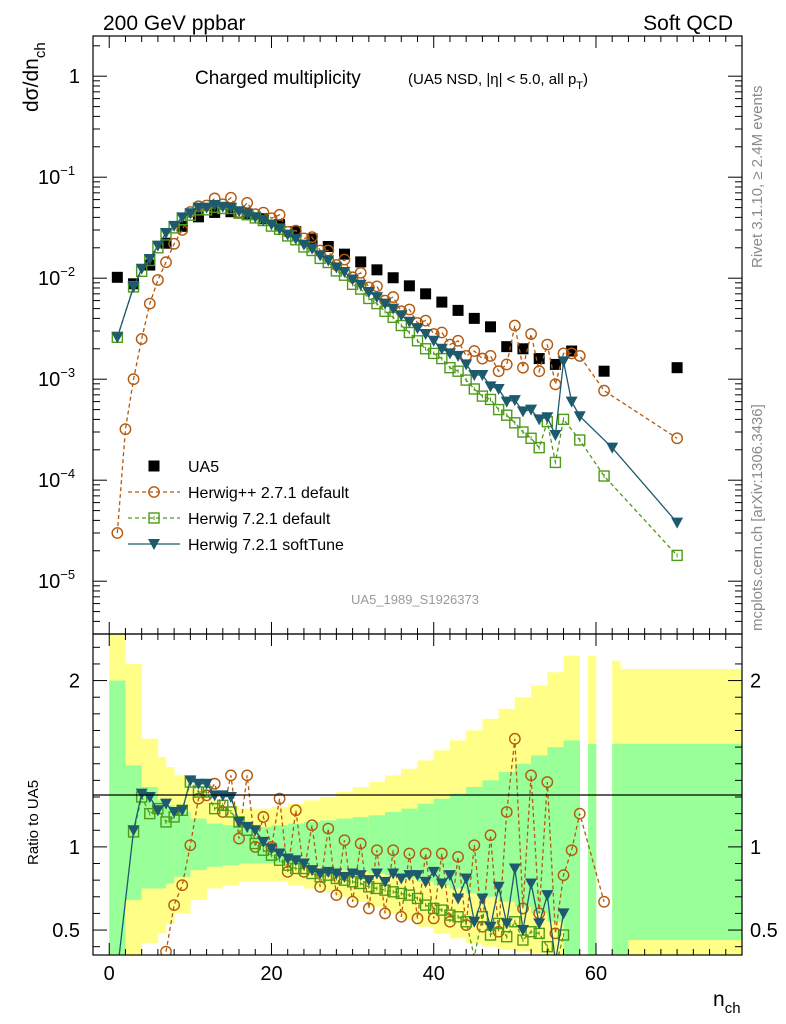  I want to click on ratio-y-tick-label-left: 1, so click(74, 848).